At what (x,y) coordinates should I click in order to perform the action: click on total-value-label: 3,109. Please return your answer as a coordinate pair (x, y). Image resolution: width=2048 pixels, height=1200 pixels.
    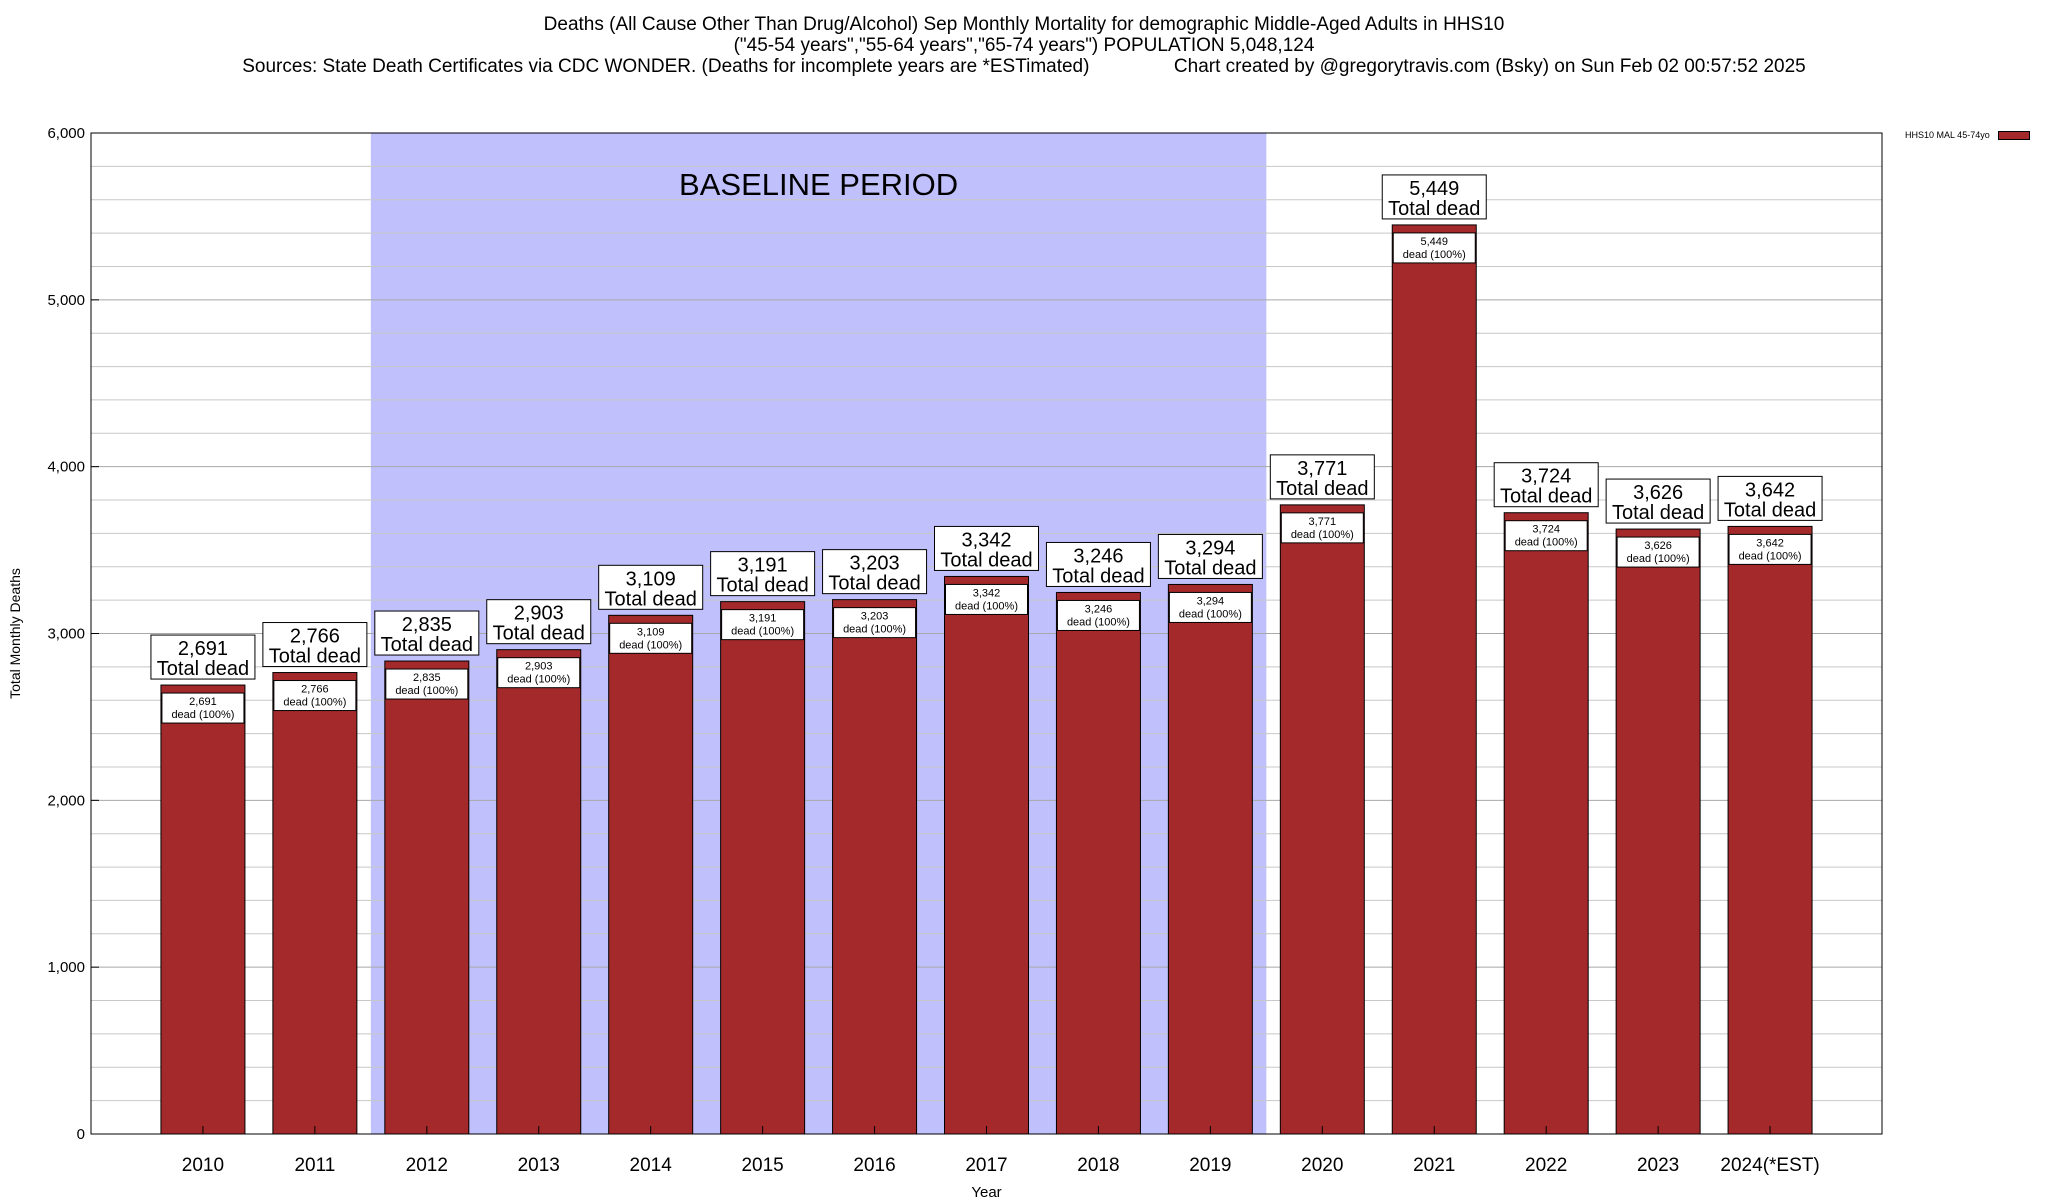
    Looking at the image, I should click on (651, 579).